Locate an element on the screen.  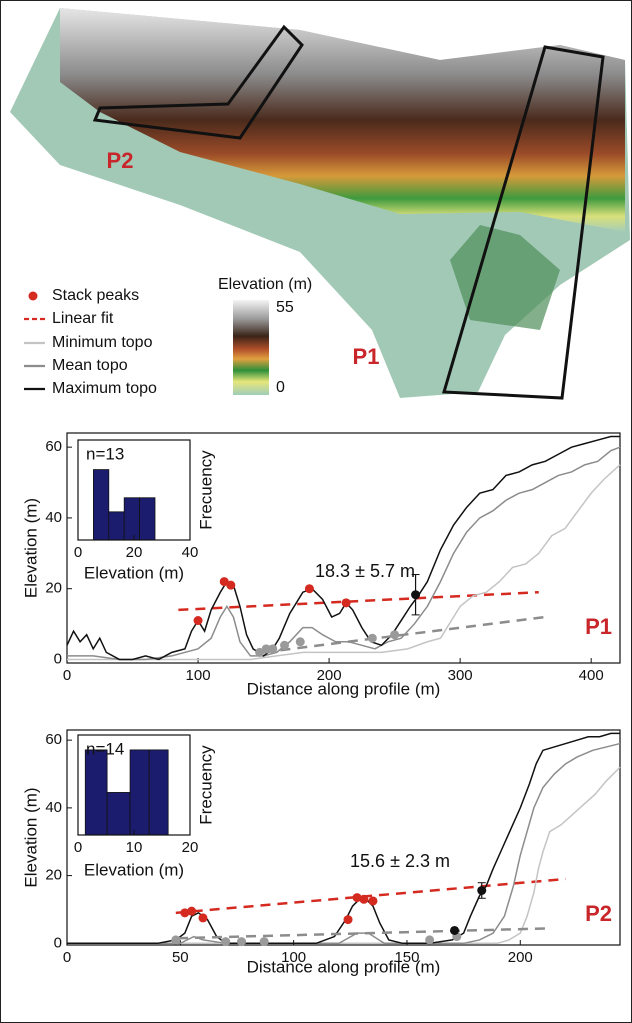
colorbar-tick-label: 0 is located at coordinates (280, 387).